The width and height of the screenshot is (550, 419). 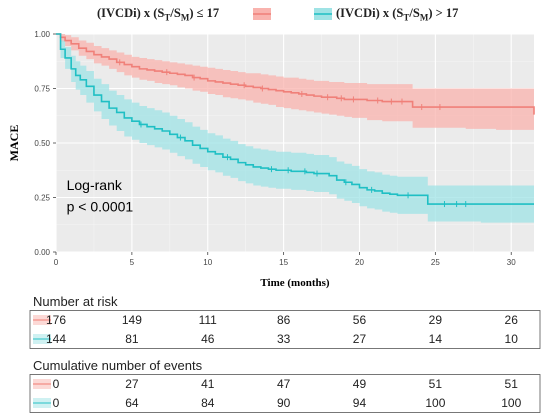 I want to click on events-cell: 41, so click(x=208, y=384).